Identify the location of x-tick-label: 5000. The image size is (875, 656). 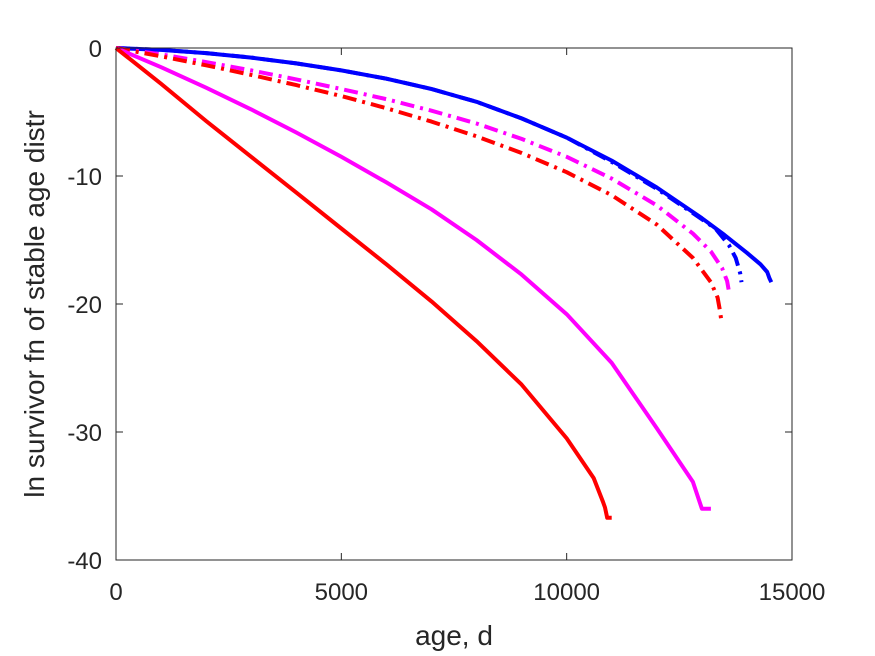
(341, 592).